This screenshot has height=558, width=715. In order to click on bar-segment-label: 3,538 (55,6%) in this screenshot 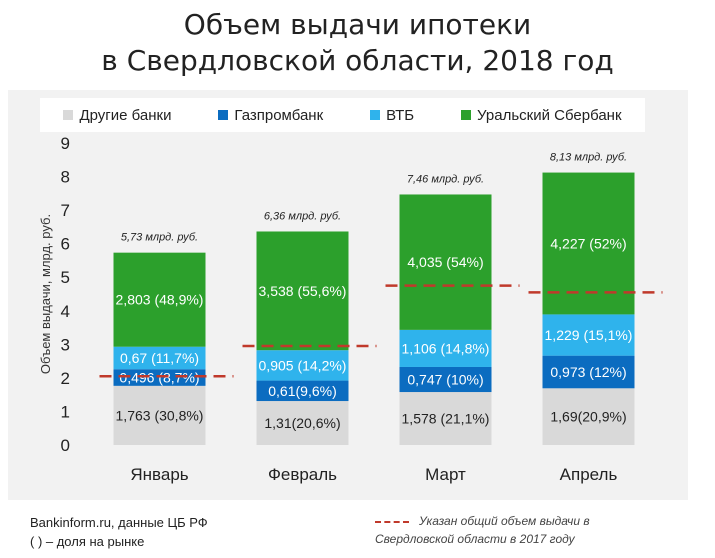, I will do `click(303, 291)`.